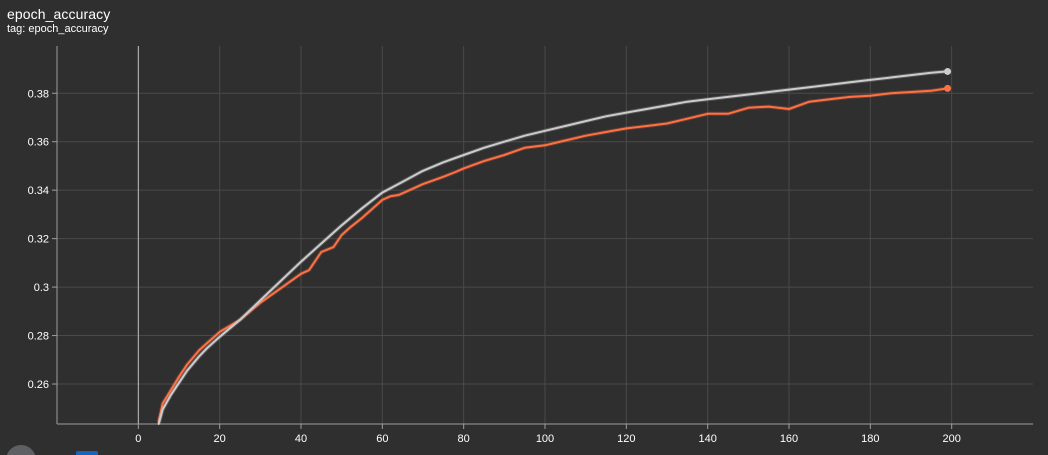  Describe the element at coordinates (38, 337) in the screenshot. I see `y-tick-label: 0.28` at that location.